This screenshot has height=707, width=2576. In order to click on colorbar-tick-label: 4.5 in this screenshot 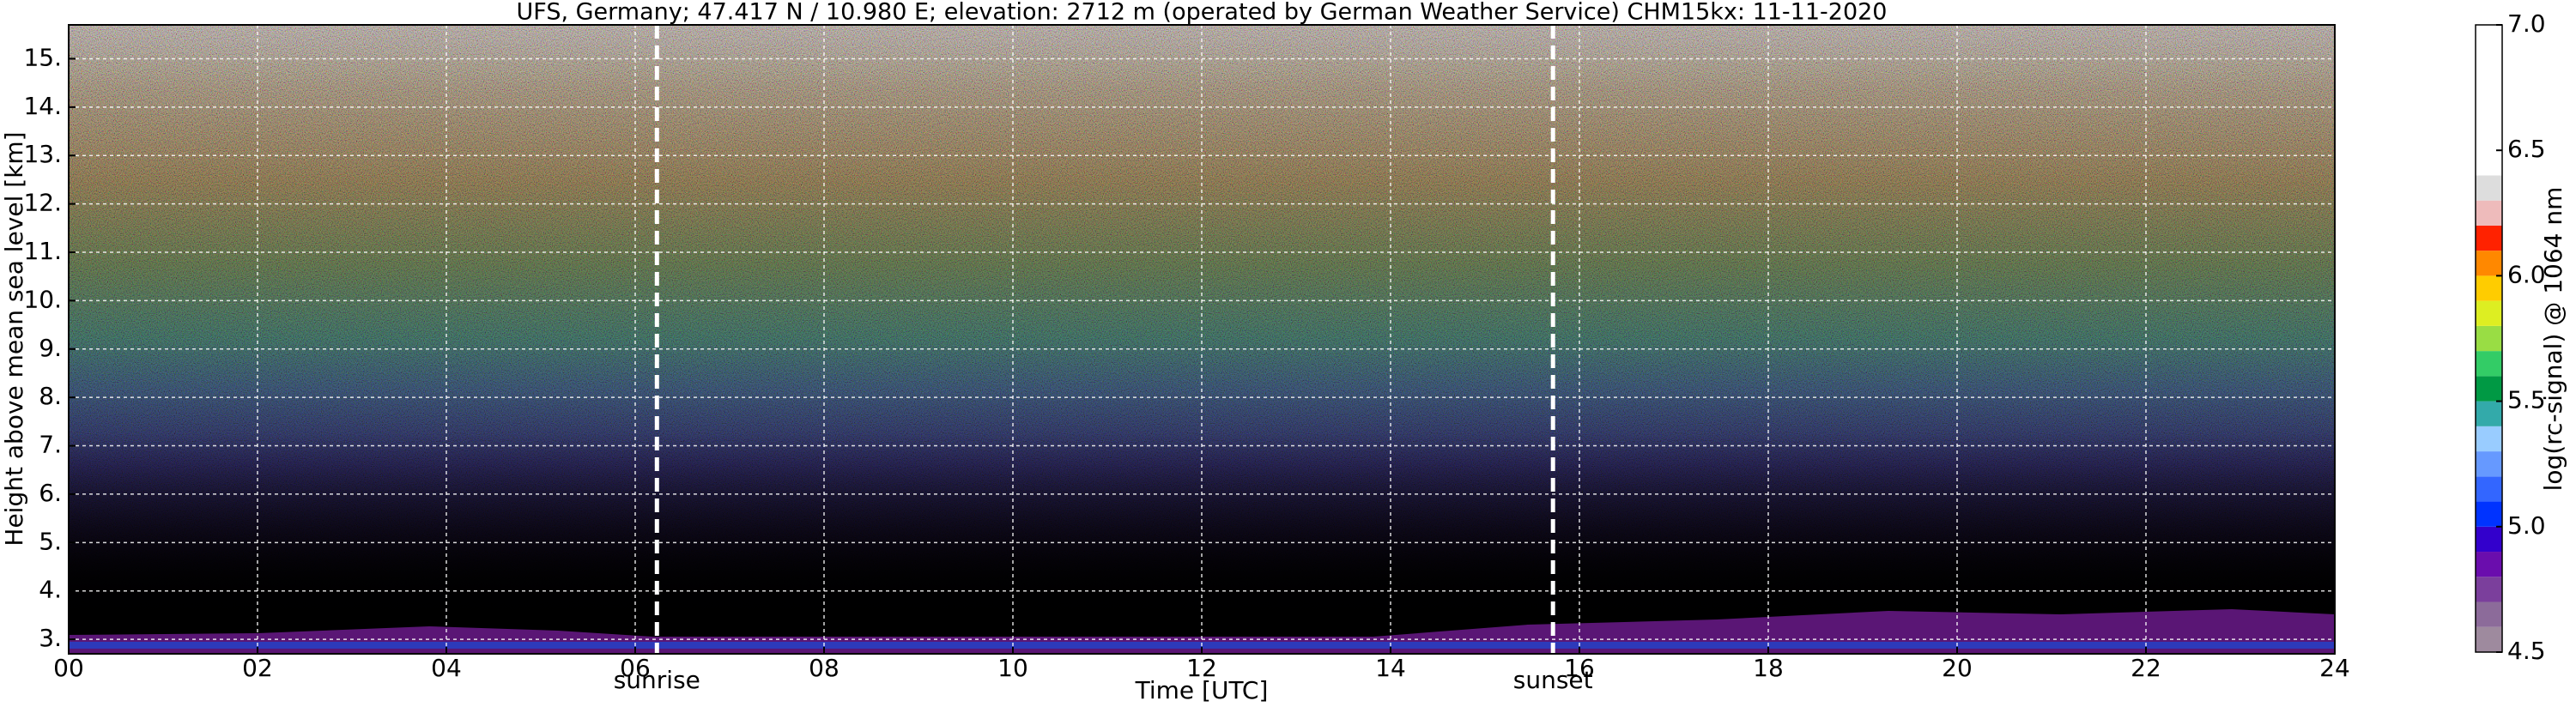, I will do `click(2526, 651)`.